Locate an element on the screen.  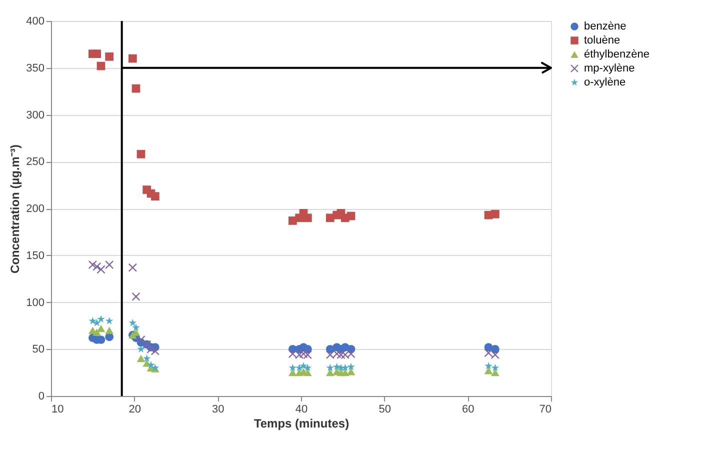
legend-label: benzène is located at coordinates (605, 26).